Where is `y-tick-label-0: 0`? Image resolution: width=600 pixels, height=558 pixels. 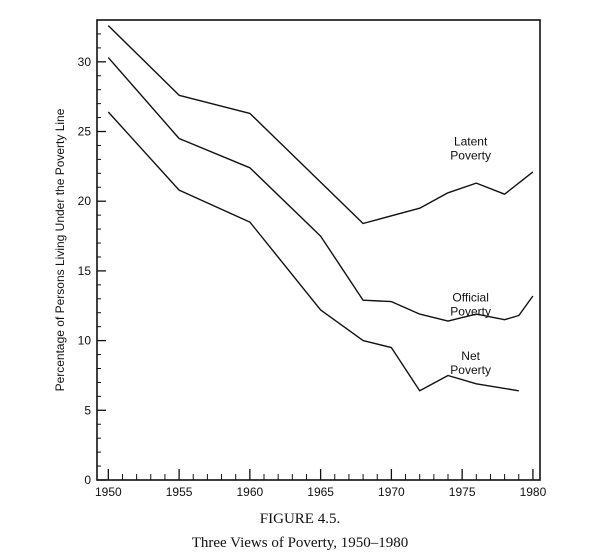
y-tick-label-0: 0 is located at coordinates (87, 480).